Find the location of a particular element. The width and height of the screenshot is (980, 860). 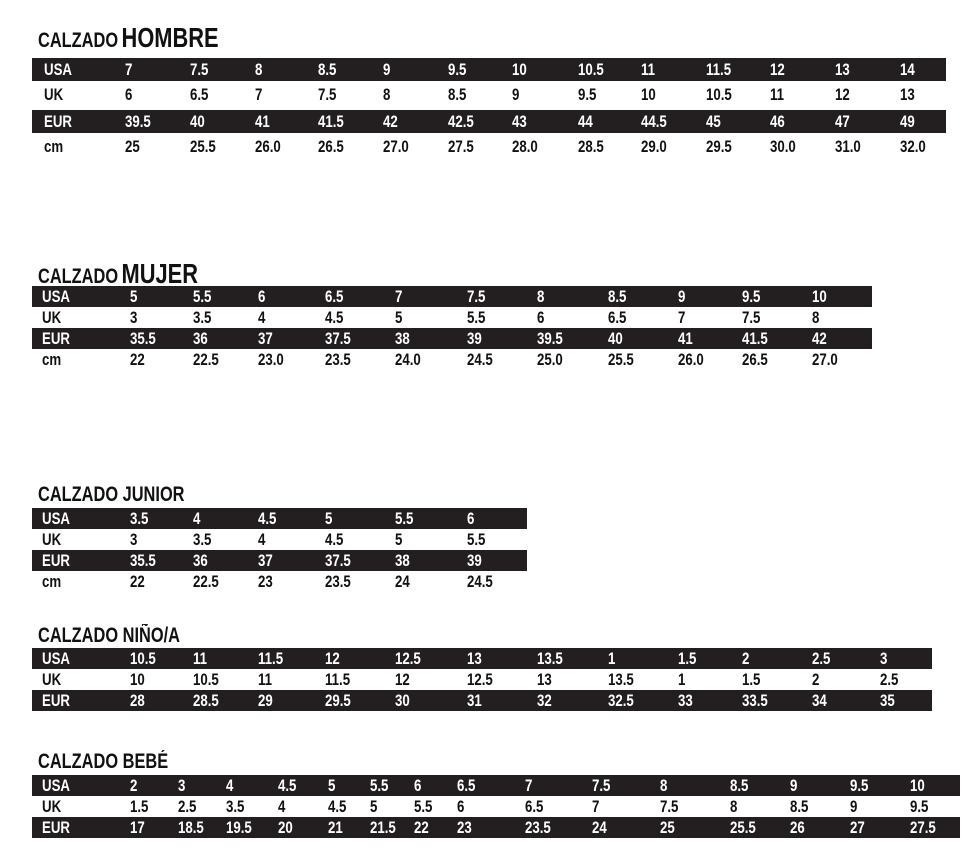

table-title: CALZADO JUNIOR is located at coordinates (111, 495).